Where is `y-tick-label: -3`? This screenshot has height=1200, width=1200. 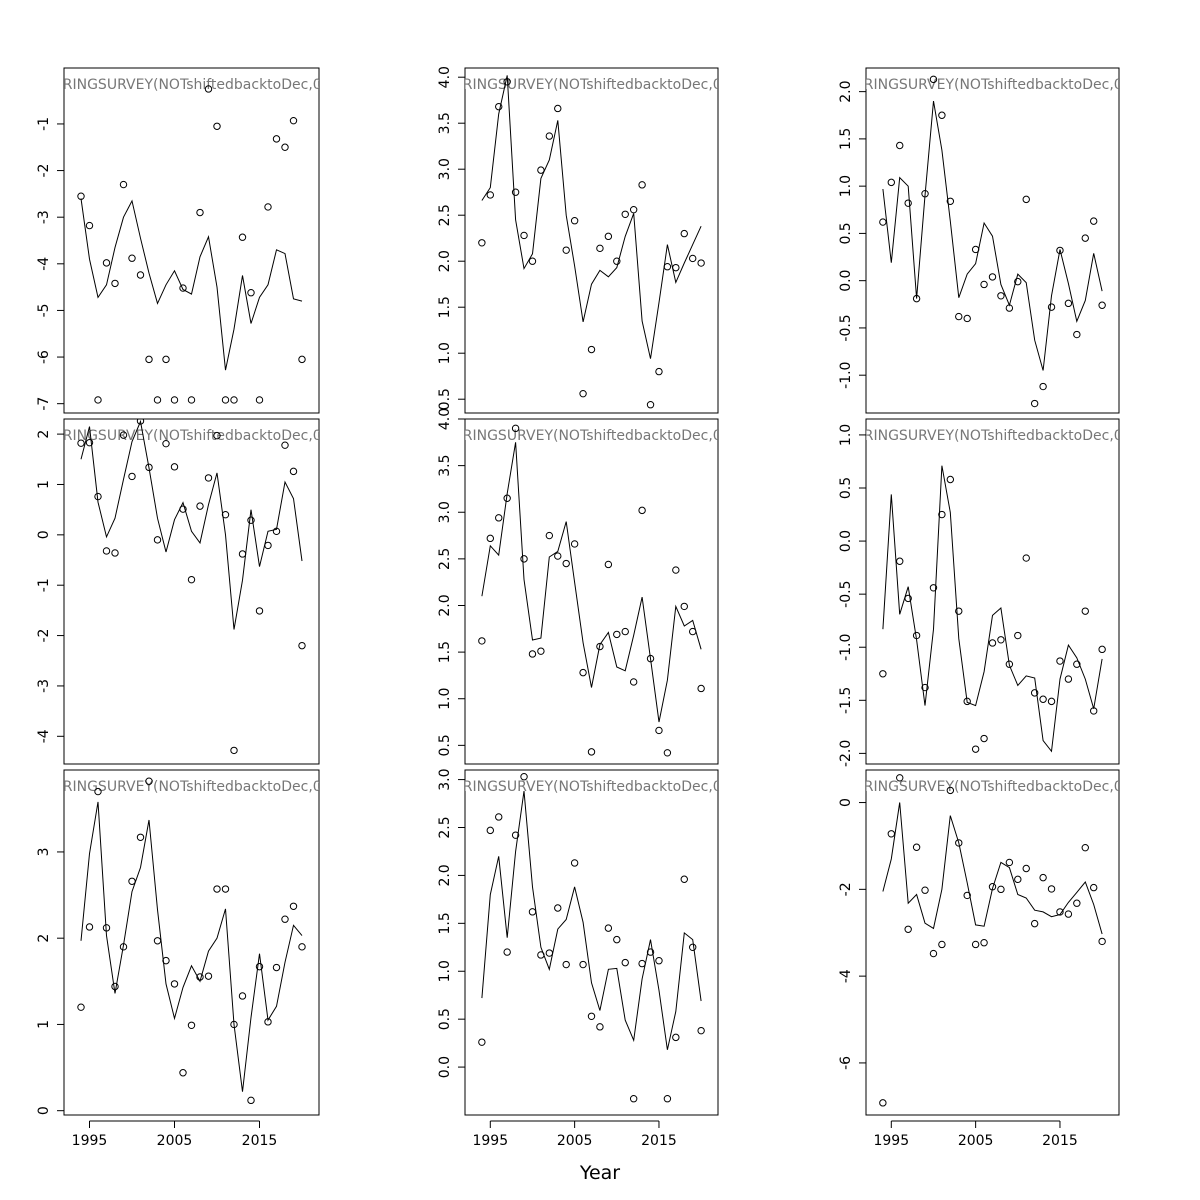
y-tick-label: -3 is located at coordinates (44, 217).